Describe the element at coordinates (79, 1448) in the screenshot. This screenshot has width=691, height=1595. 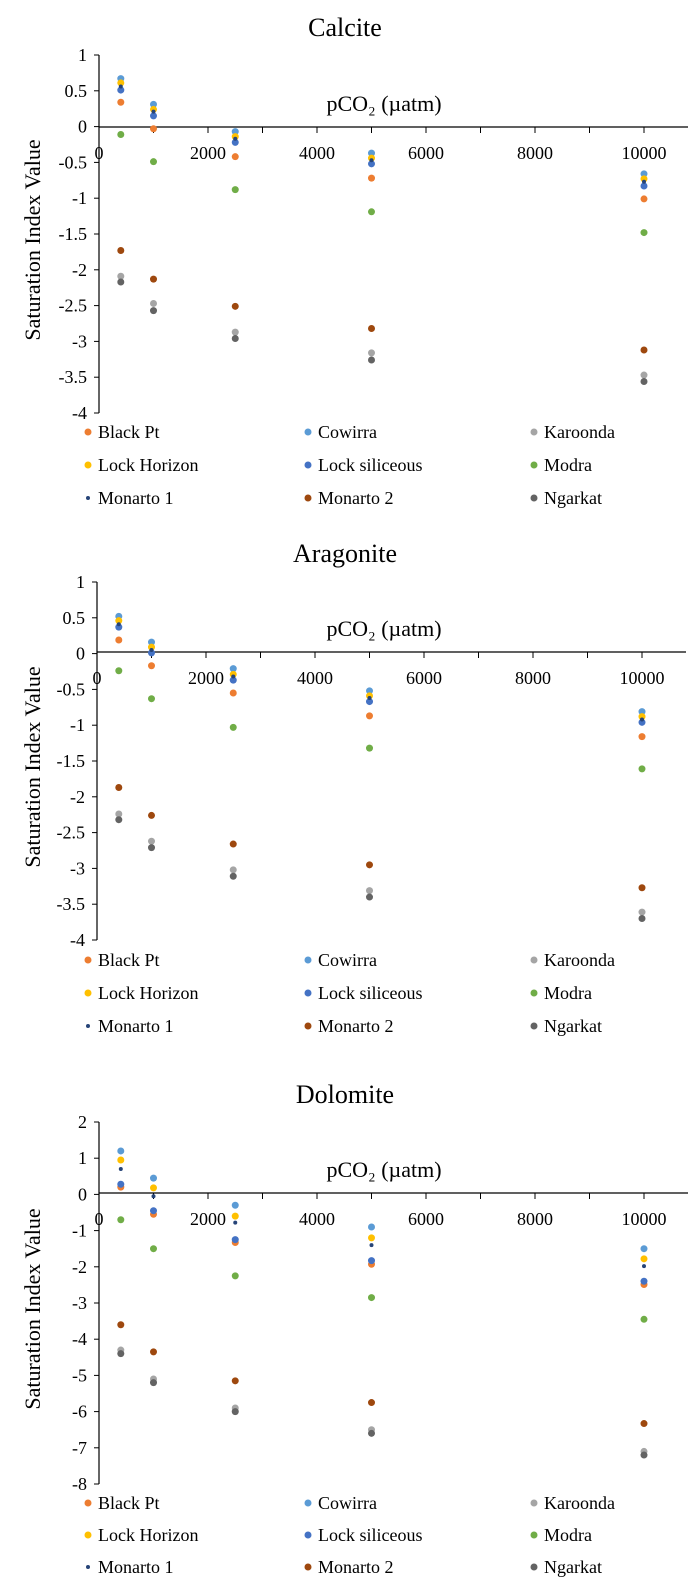
I see `y-tick-label: -7` at that location.